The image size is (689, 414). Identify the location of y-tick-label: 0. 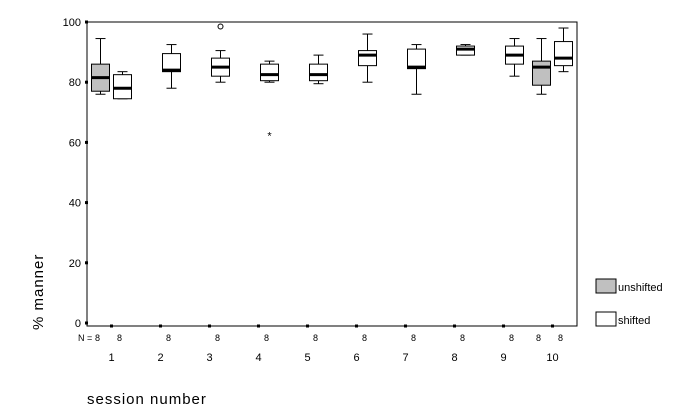
(78, 324).